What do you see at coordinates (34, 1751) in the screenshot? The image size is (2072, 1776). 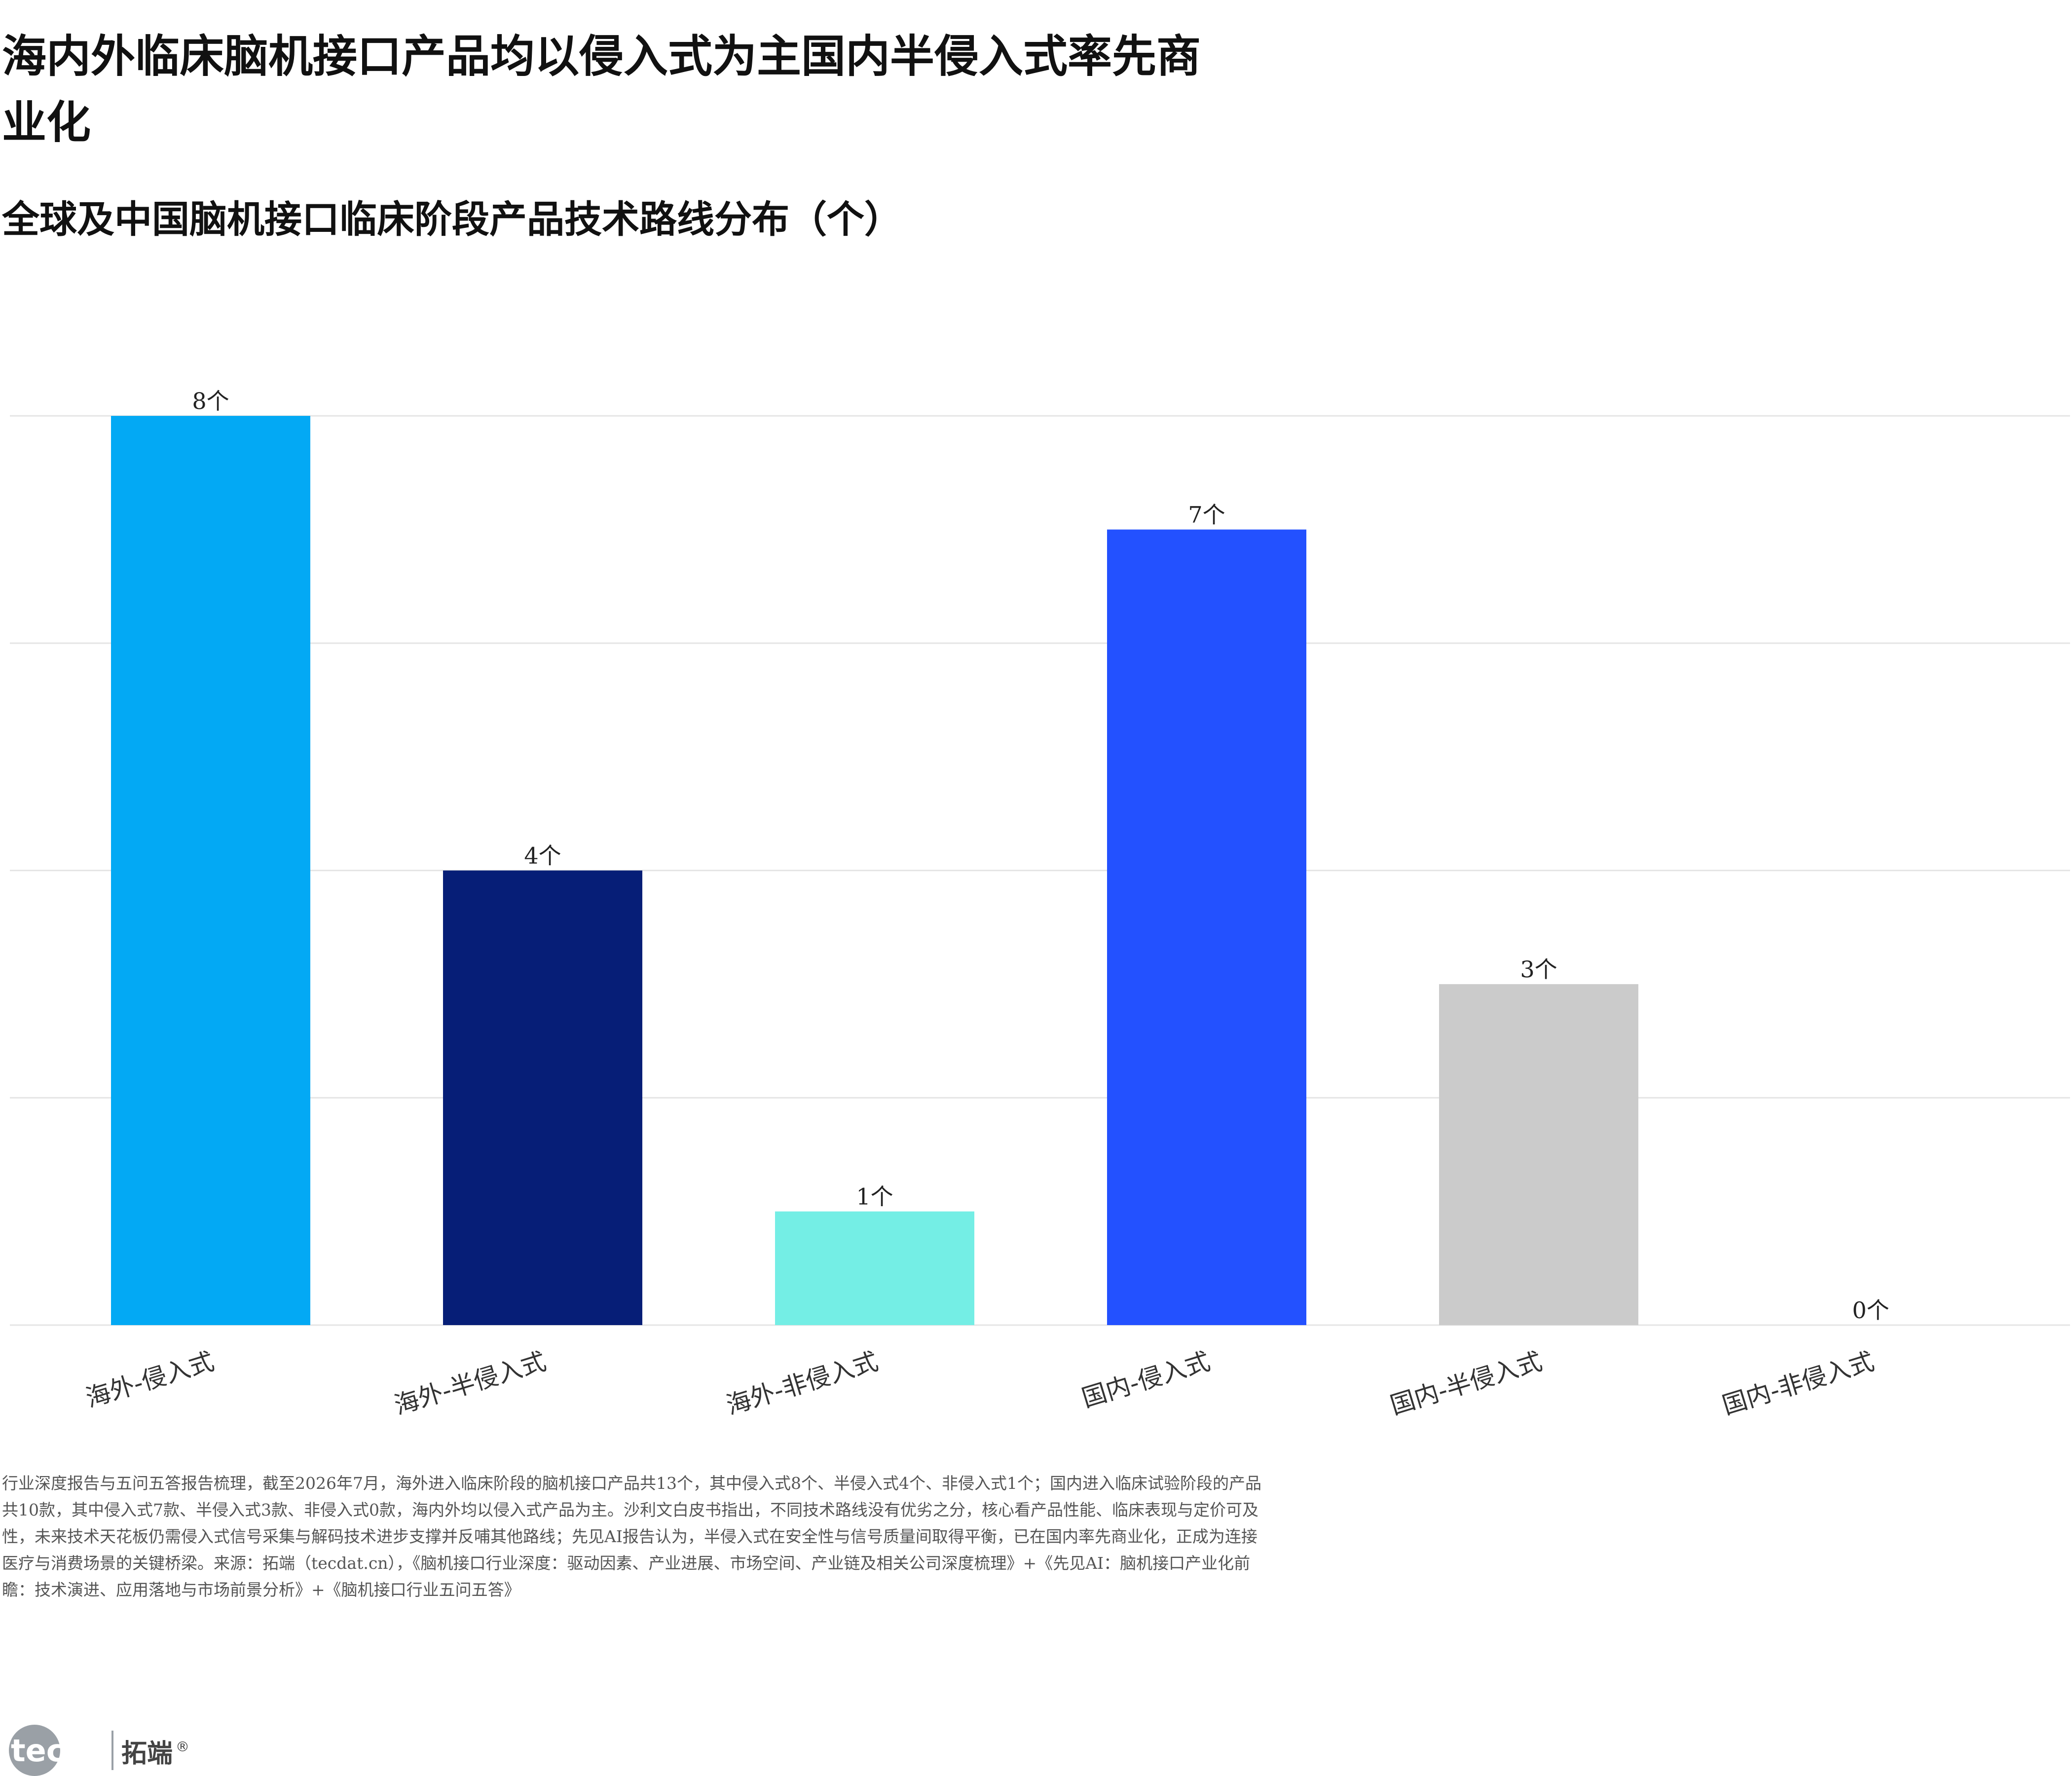 I see `logo-circle-icon` at bounding box center [34, 1751].